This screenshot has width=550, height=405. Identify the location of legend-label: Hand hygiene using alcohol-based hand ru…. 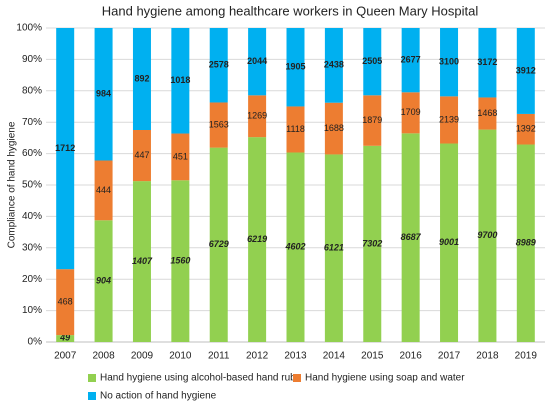
(198, 378).